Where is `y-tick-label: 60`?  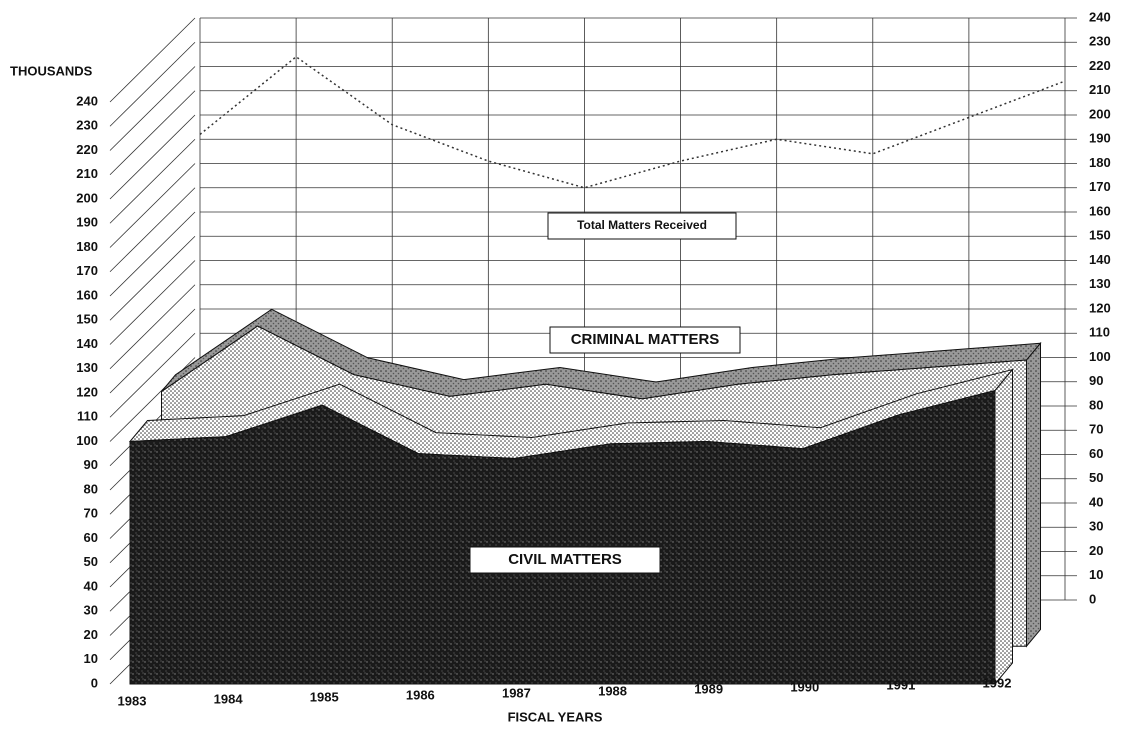 y-tick-label: 60 is located at coordinates (91, 537).